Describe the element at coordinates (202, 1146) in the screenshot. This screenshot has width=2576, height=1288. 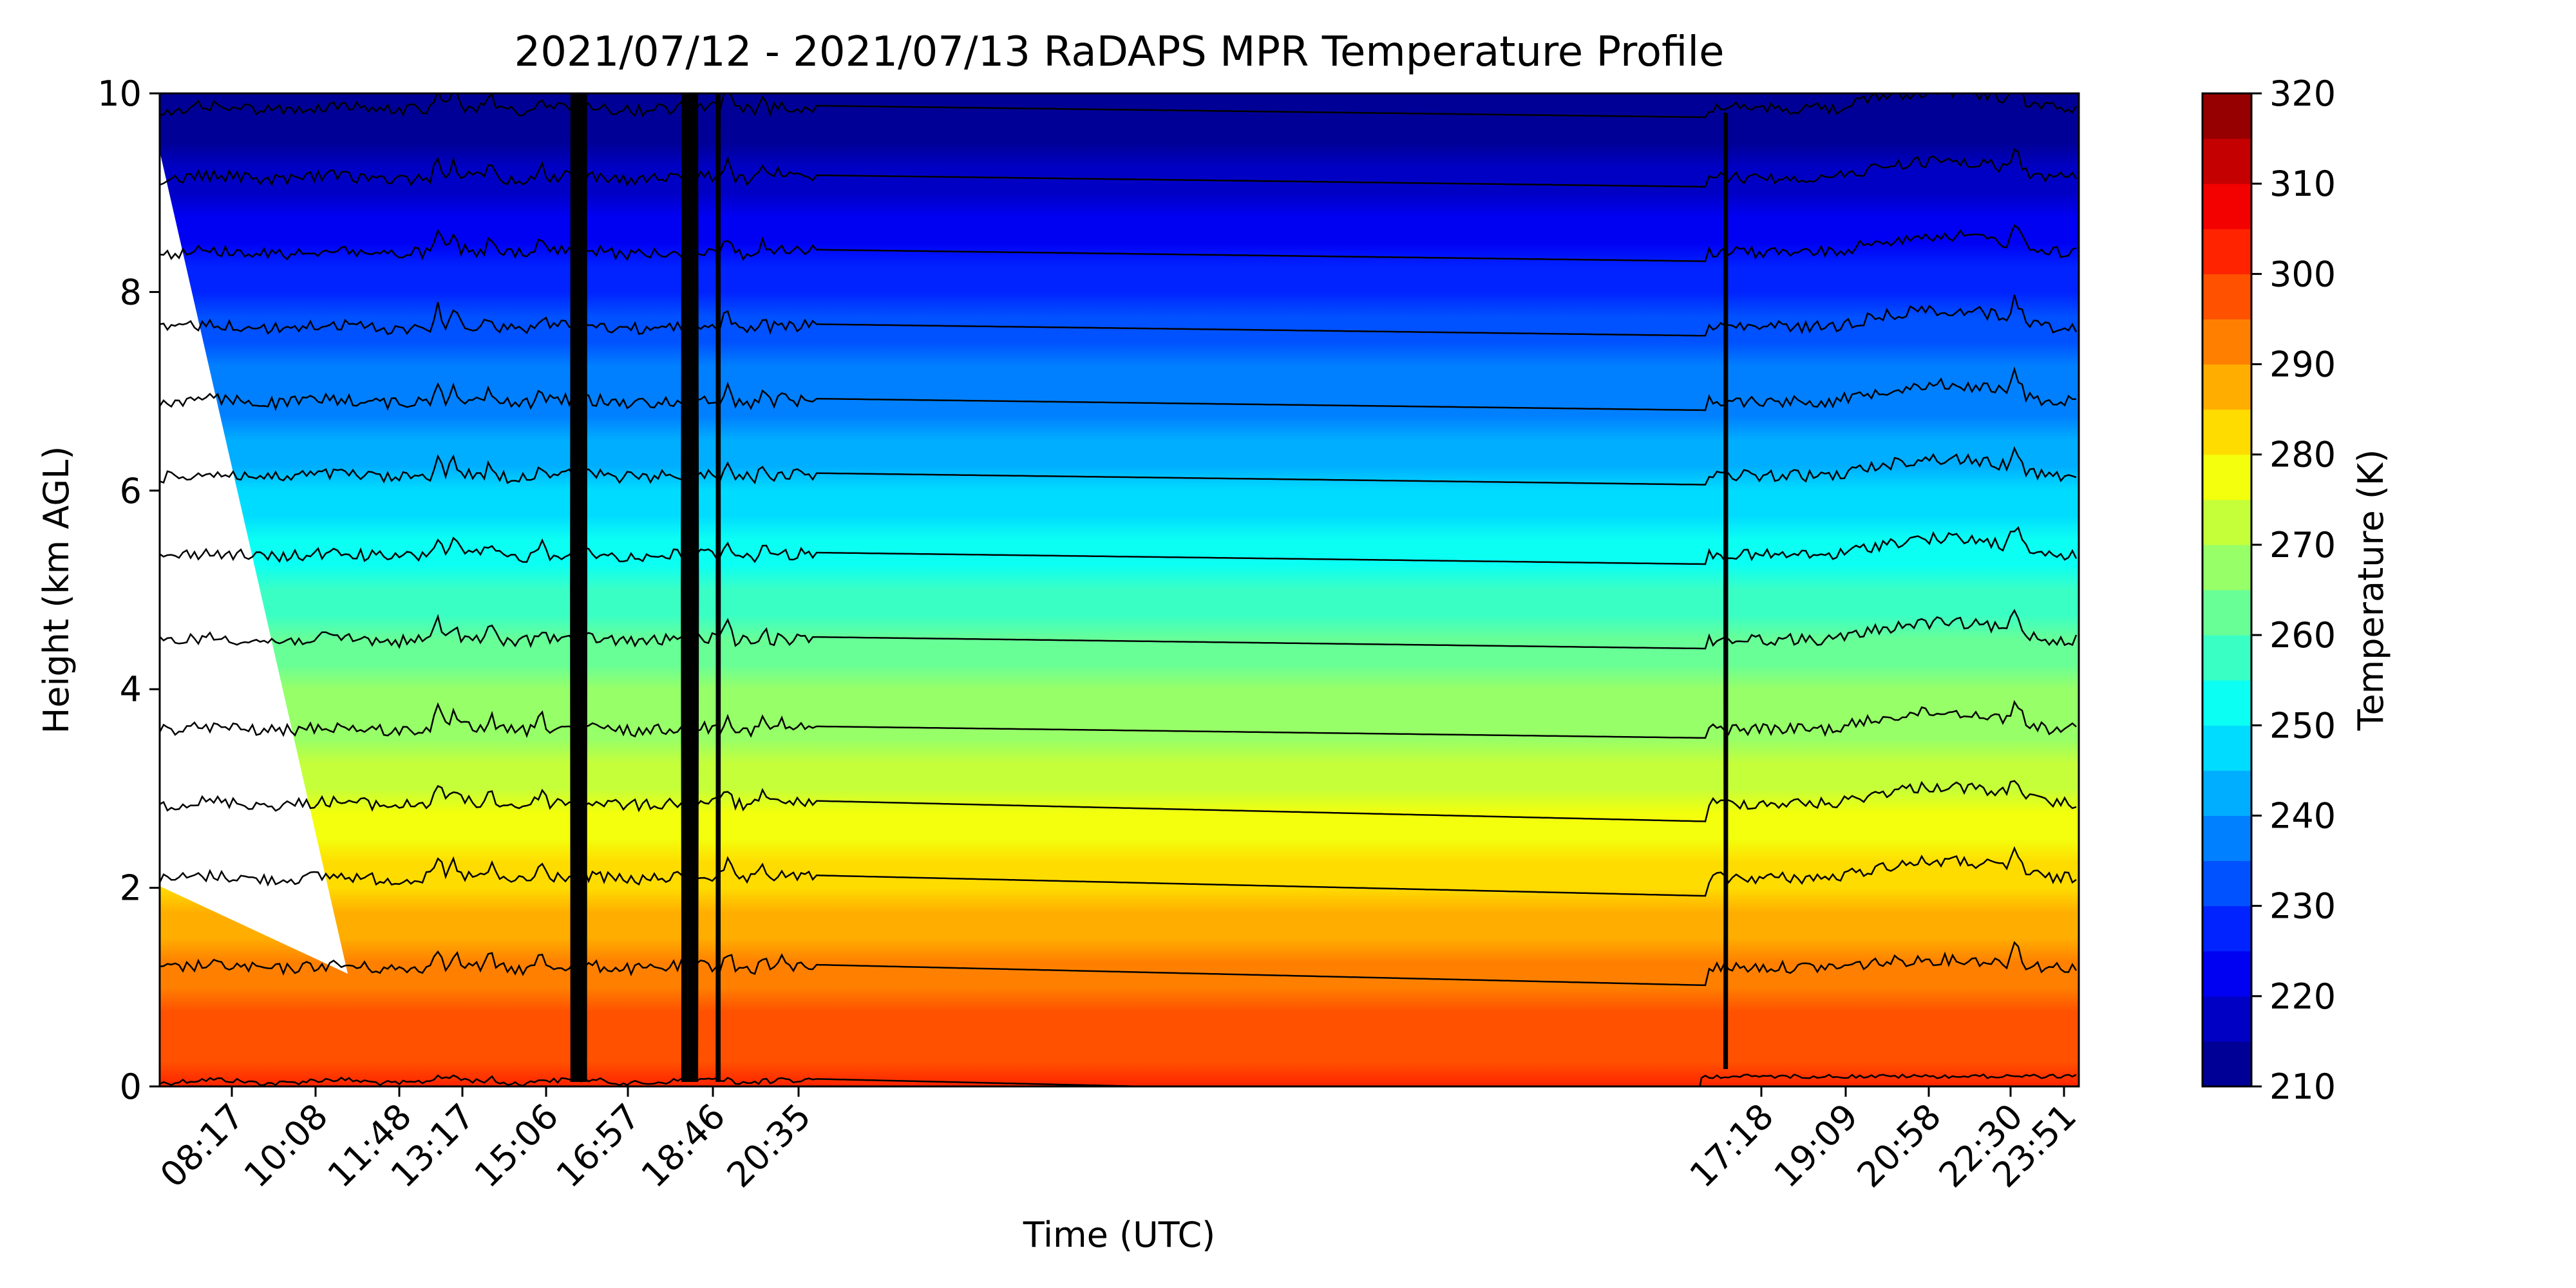
I see `x-tick-label: 08:17` at that location.